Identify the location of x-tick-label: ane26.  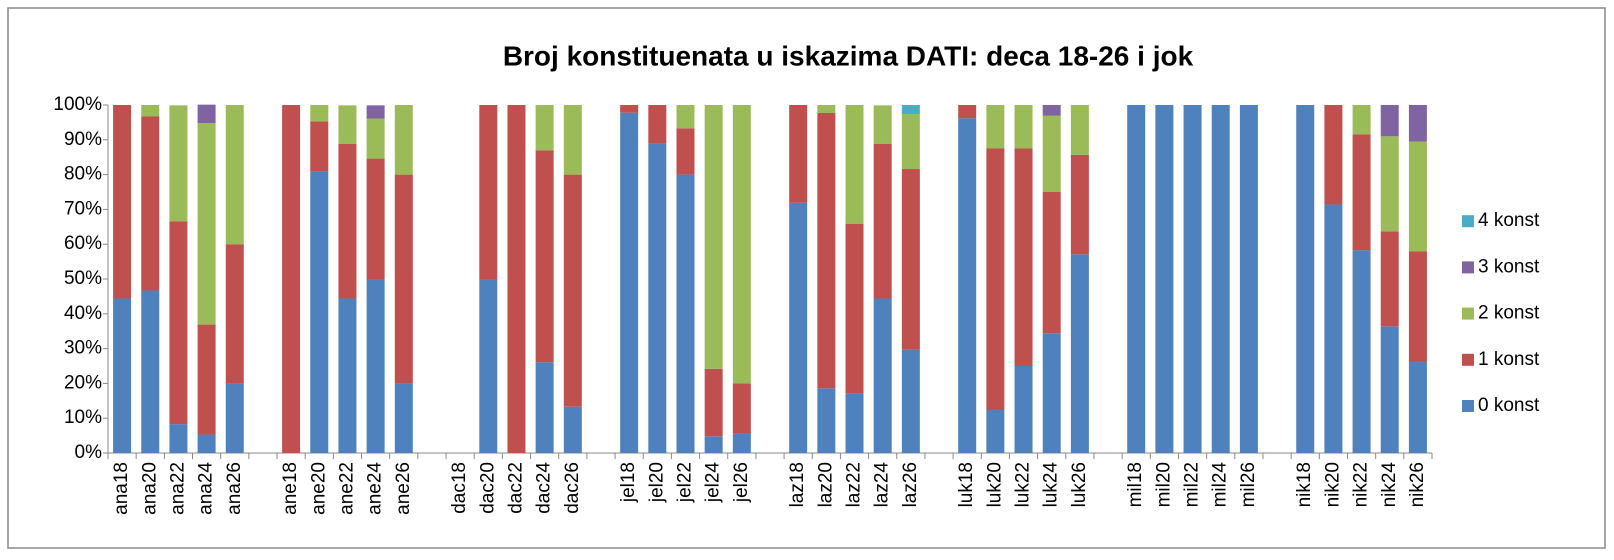
(403, 488).